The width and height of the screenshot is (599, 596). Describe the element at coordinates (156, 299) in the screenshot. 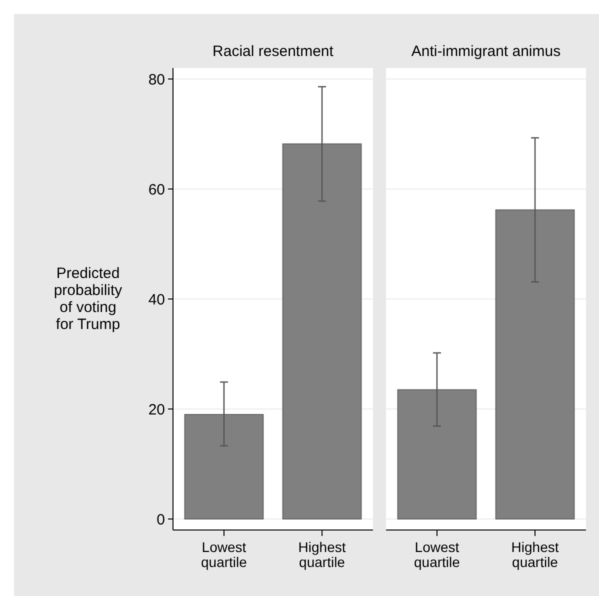

I see `y-tick-label: 40` at that location.